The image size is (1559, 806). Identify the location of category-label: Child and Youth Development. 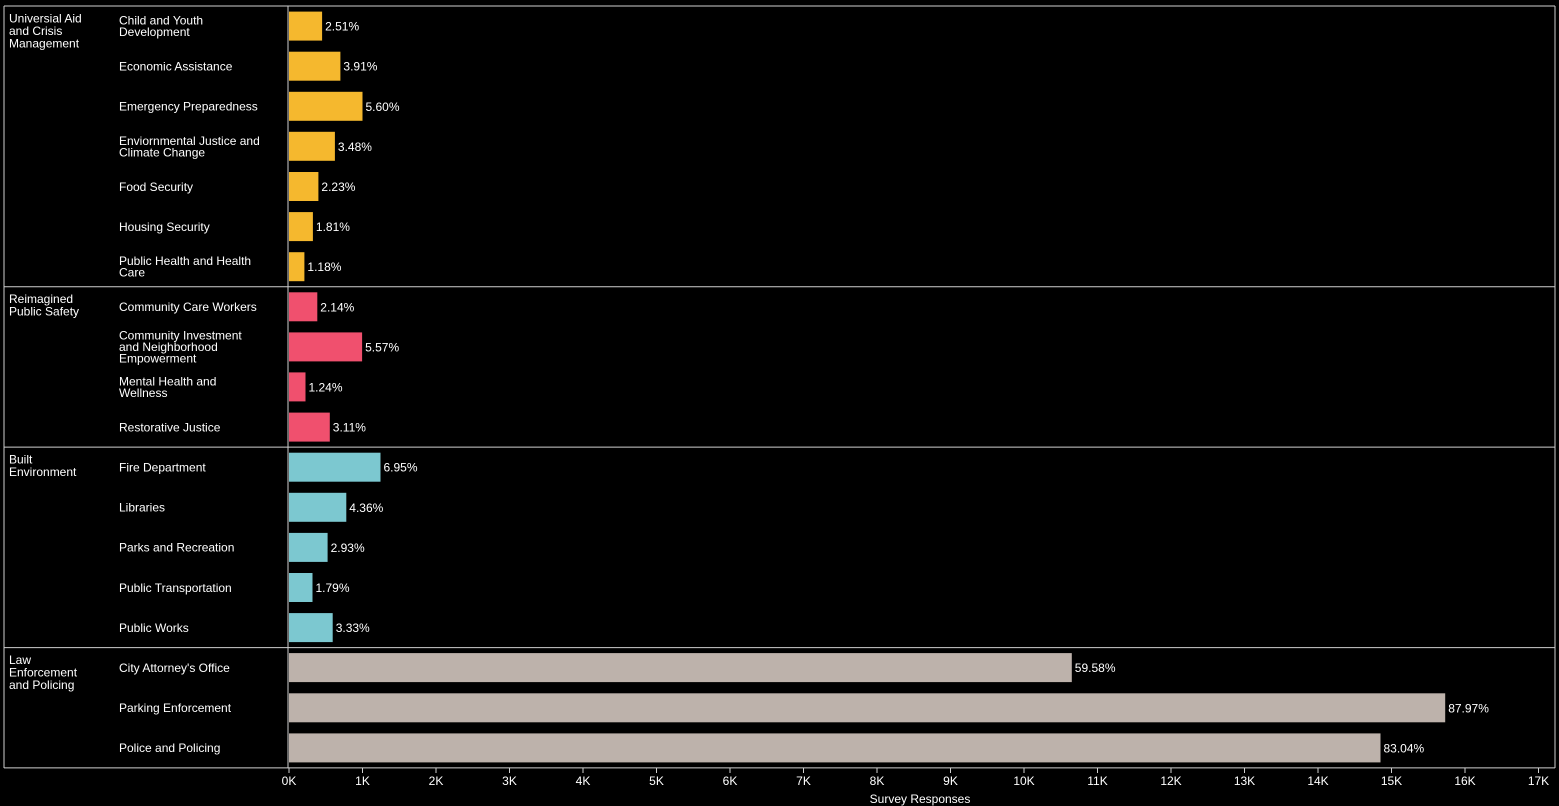
(161, 26).